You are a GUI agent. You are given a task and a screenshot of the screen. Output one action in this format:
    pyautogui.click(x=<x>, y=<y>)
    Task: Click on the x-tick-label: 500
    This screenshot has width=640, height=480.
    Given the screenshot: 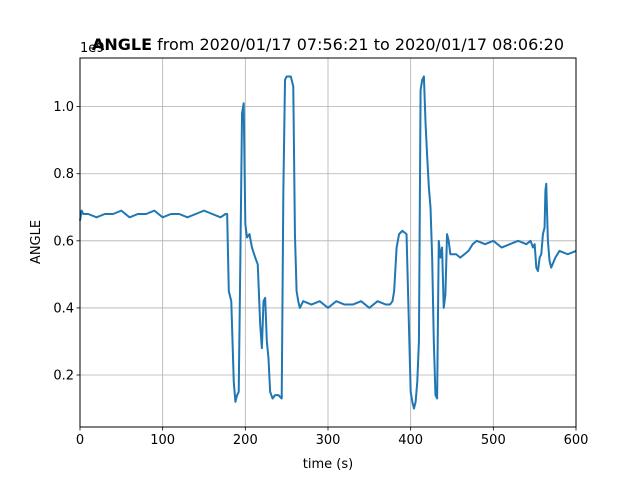 What is the action you would take?
    pyautogui.click(x=493, y=440)
    